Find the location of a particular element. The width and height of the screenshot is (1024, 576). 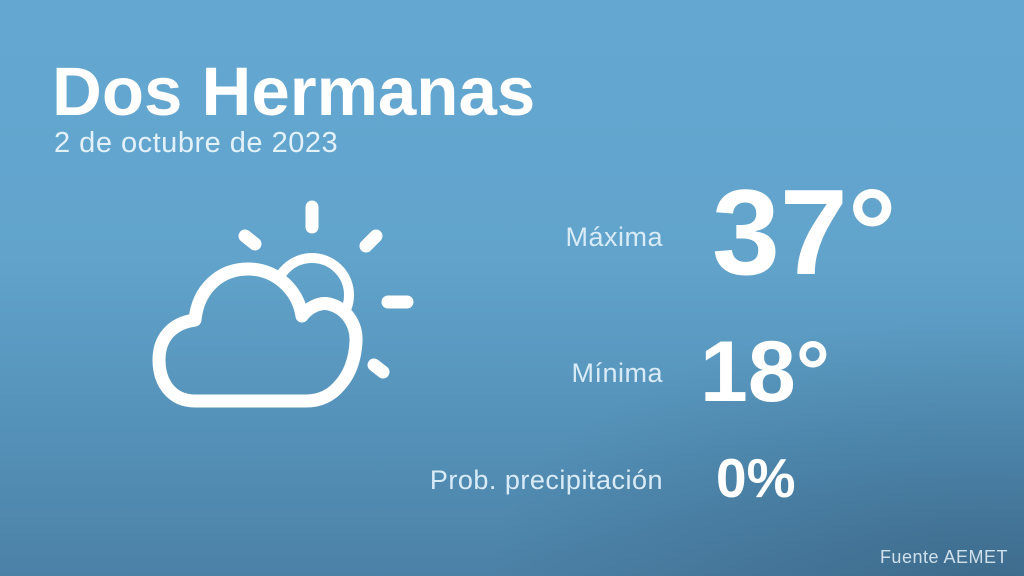

partly-cloudy-icon is located at coordinates (283, 304).